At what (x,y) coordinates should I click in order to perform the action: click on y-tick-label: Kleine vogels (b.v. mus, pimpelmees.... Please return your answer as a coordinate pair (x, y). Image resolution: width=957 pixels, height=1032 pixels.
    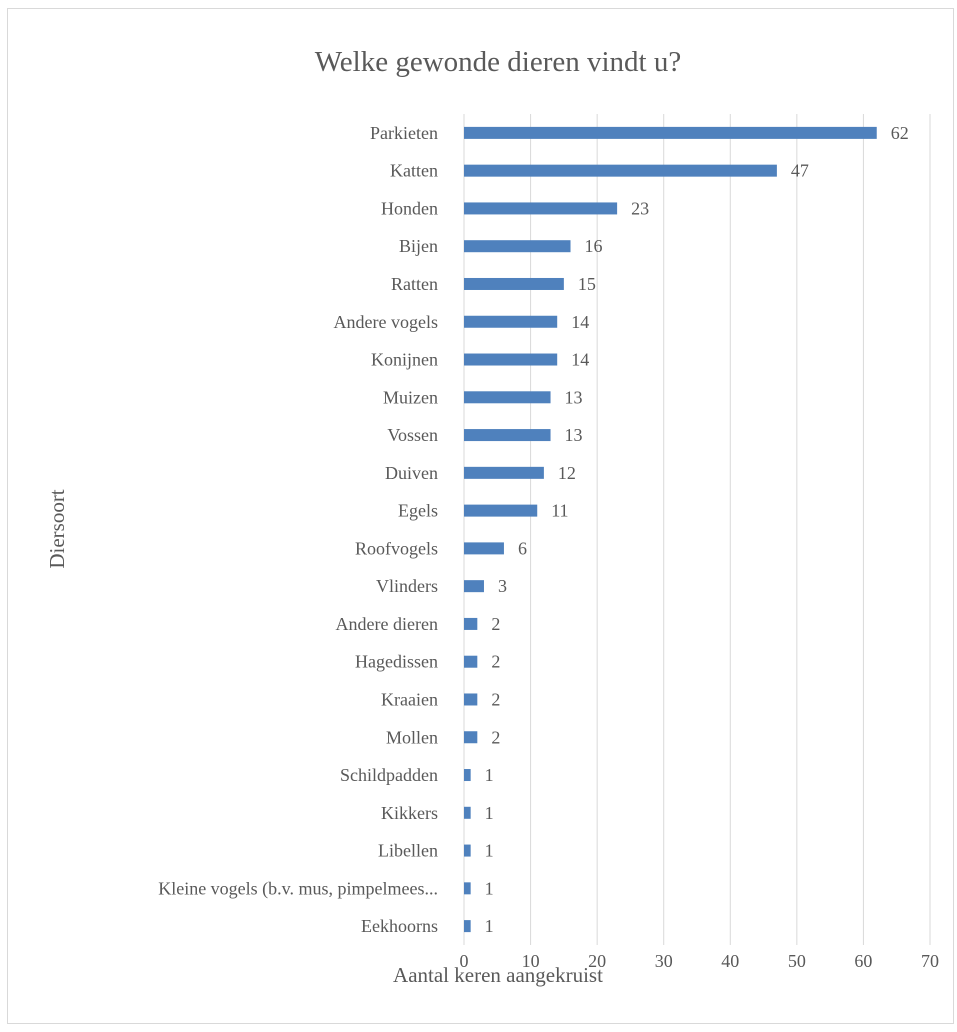
    Looking at the image, I should click on (298, 888).